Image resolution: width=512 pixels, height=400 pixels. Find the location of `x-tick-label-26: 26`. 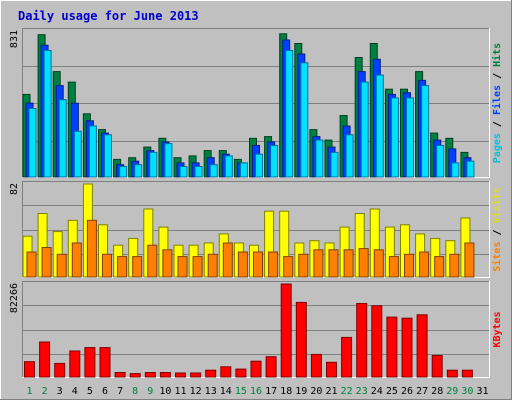

x-tick-label-26: 26 is located at coordinates (407, 391).